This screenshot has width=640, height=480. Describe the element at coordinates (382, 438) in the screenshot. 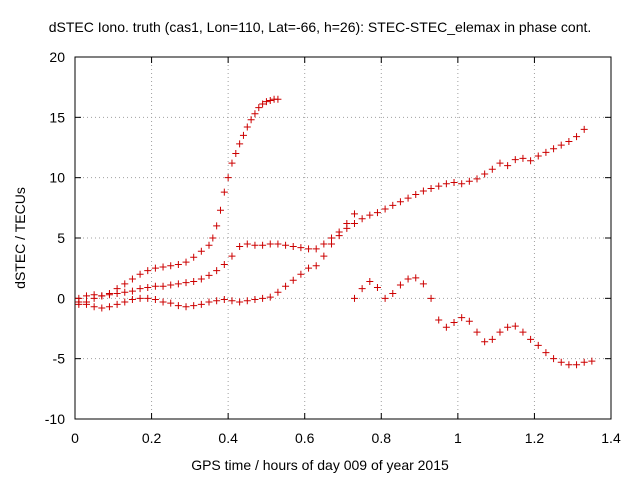

I see `x-tick-label: 0.8` at that location.